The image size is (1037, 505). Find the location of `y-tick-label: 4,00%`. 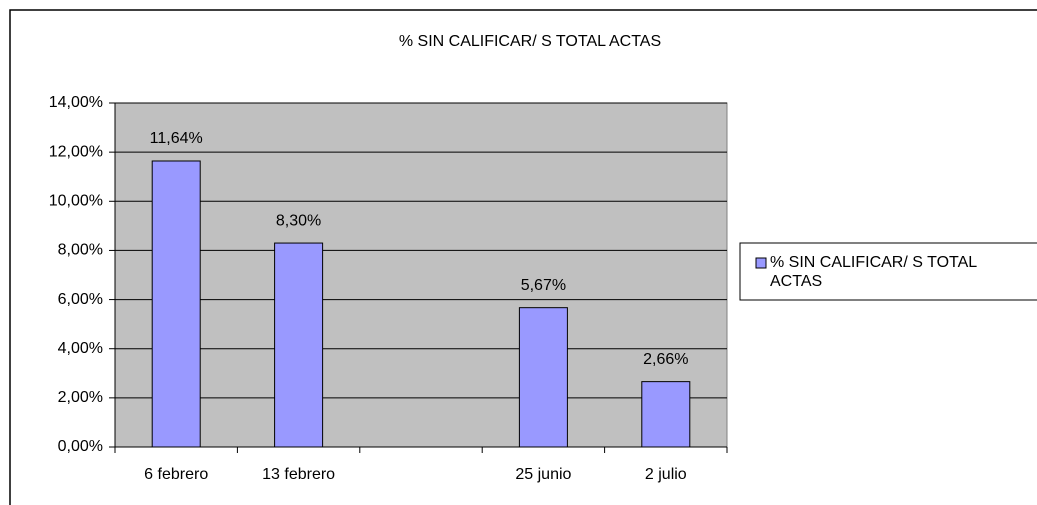

y-tick-label: 4,00% is located at coordinates (80, 348).